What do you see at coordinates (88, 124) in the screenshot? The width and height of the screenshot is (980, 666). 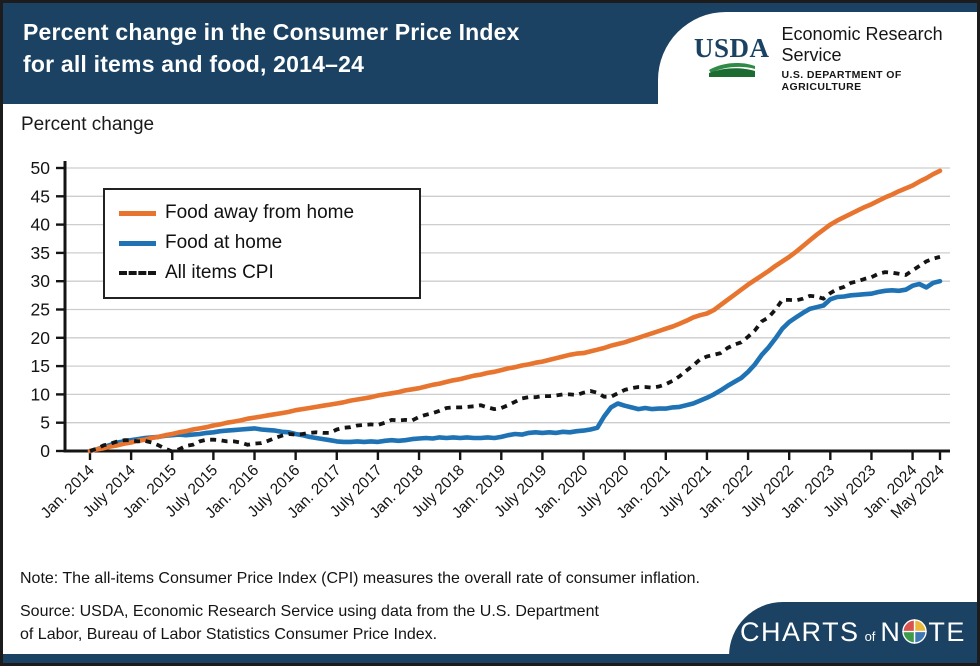 I see `y-axis-title: Percent change` at bounding box center [88, 124].